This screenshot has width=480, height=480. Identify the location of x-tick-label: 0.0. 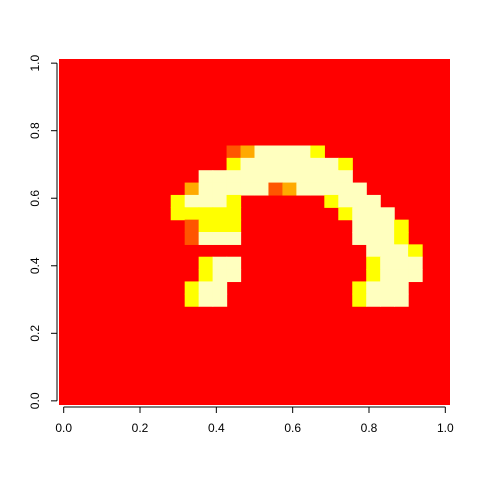
(63, 428).